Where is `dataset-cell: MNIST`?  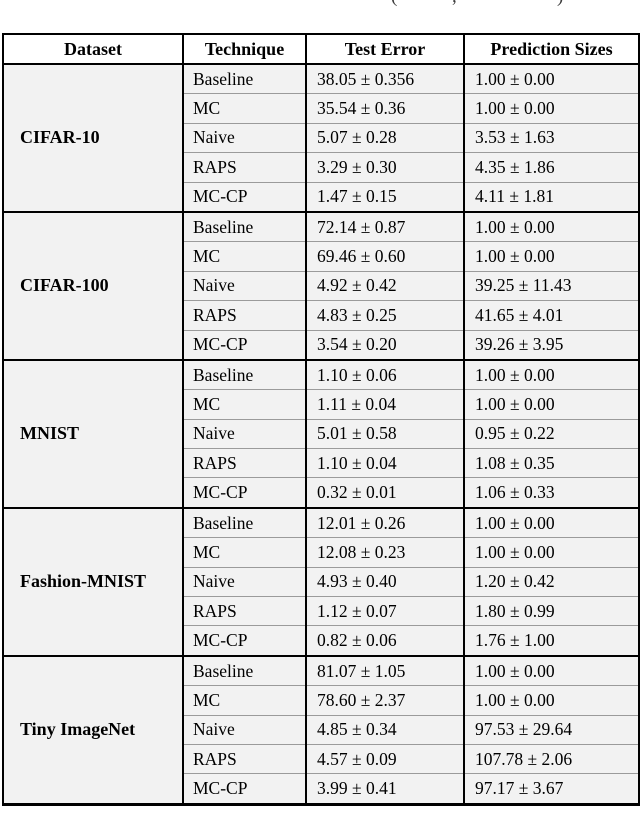
dataset-cell: MNIST is located at coordinates (93, 433).